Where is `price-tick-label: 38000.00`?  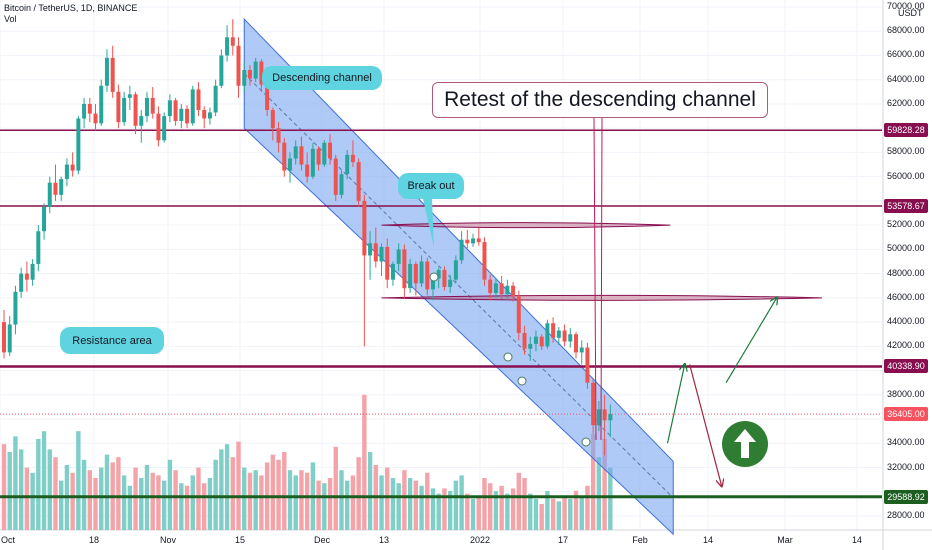
price-tick-label: 38000.00 is located at coordinates (906, 393).